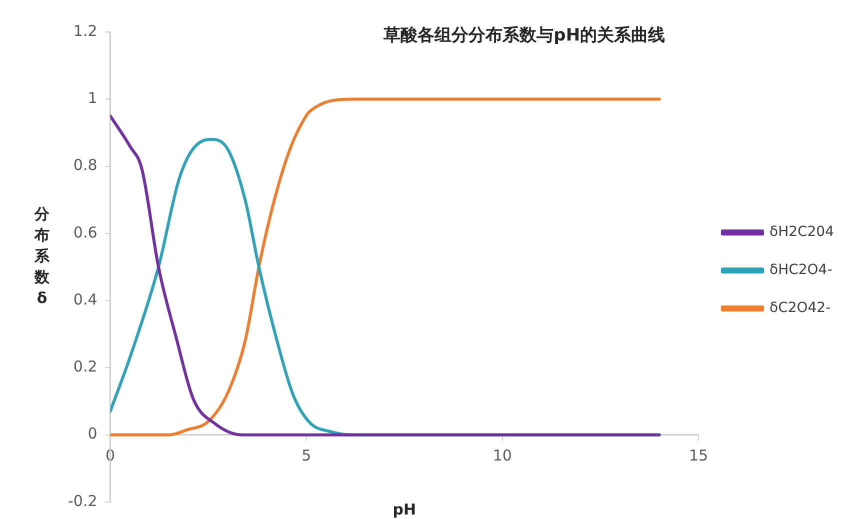 This screenshot has height=519, width=864. I want to click on x-tick-label: 5, so click(307, 455).